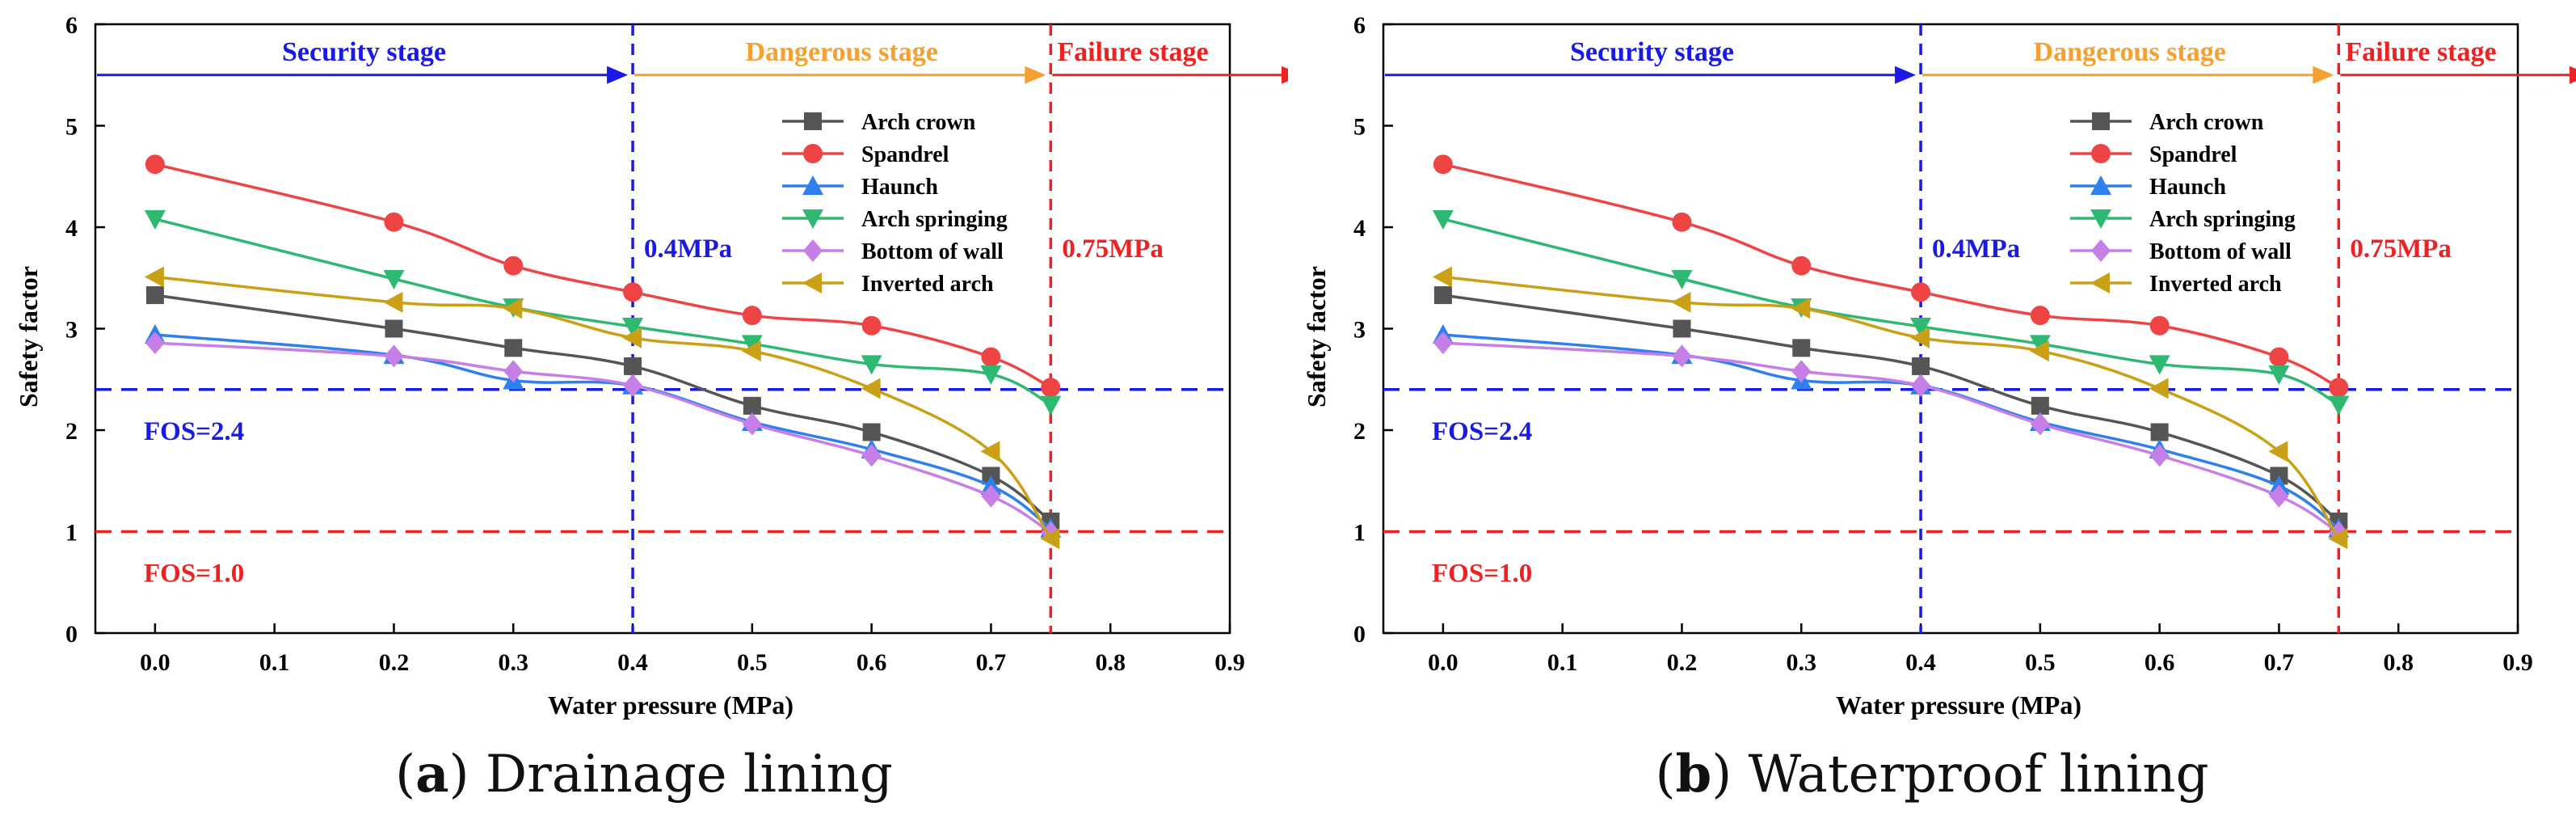 This screenshot has width=2576, height=836. I want to click on legend-marker-haunch, so click(2100, 185).